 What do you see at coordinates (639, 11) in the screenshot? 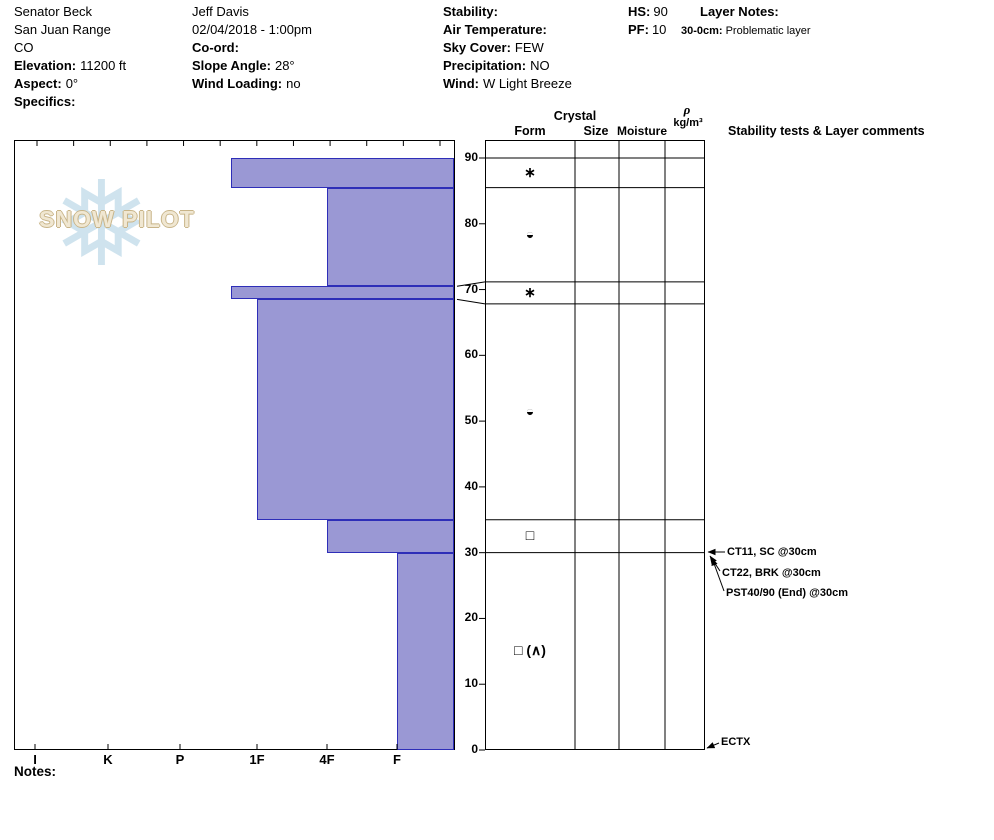
I see `hs-label: HS:` at bounding box center [639, 11].